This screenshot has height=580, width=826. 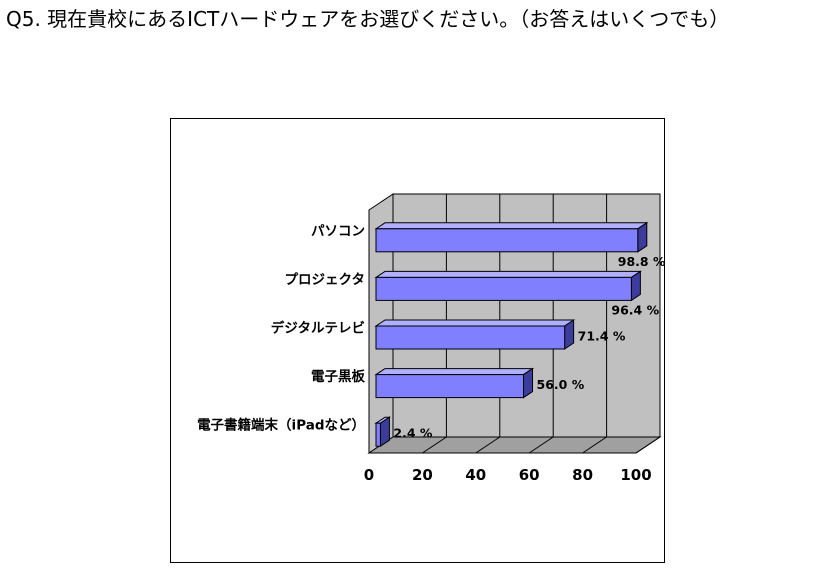 I want to click on category-label: 電子書籍端末（iPadなど）, so click(x=281, y=425).